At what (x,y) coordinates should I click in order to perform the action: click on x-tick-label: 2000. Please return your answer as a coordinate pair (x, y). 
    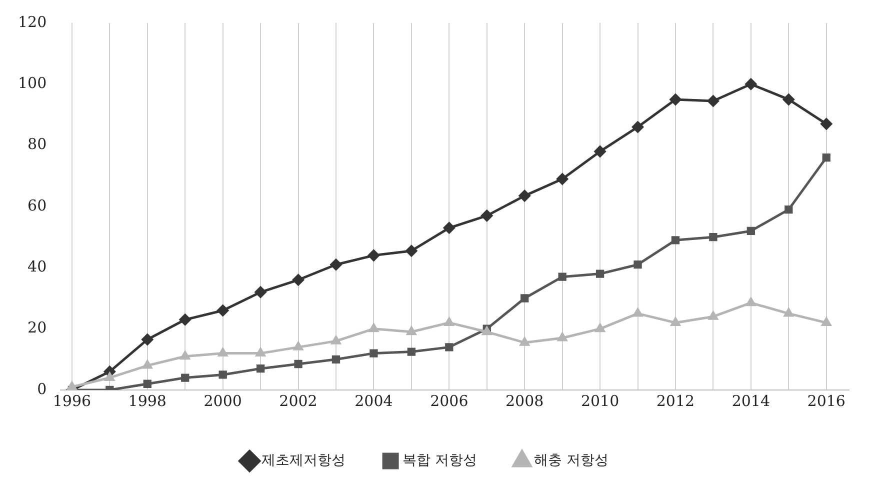
    Looking at the image, I should click on (223, 401).